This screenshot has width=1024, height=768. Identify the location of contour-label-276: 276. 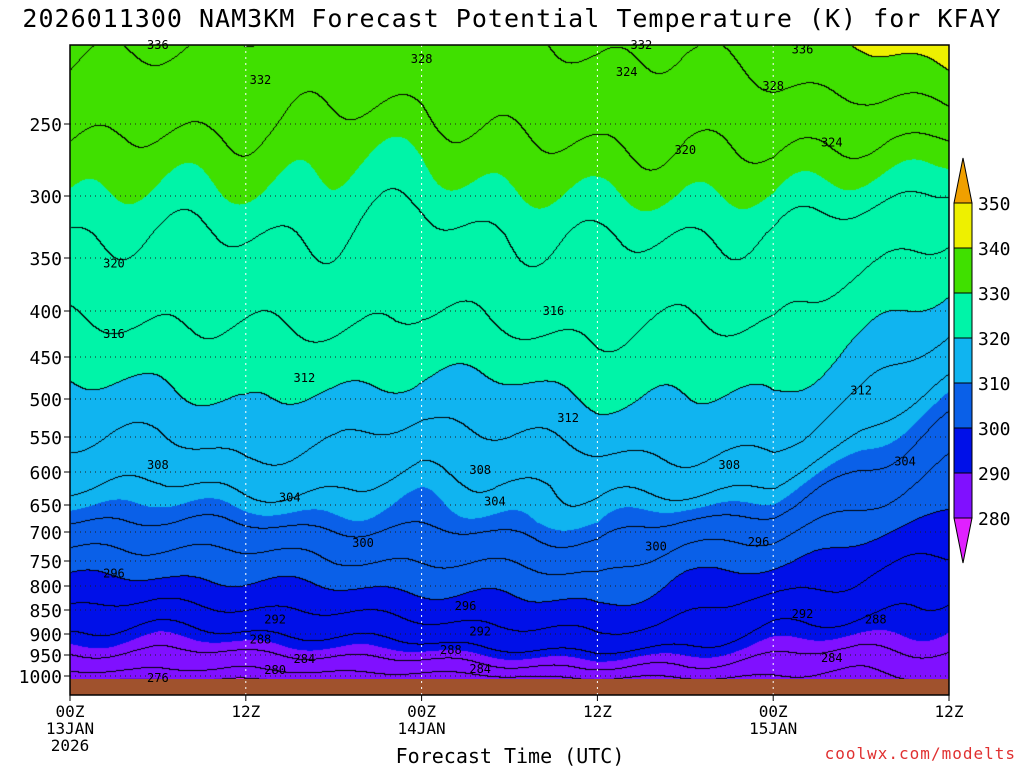
(158, 678).